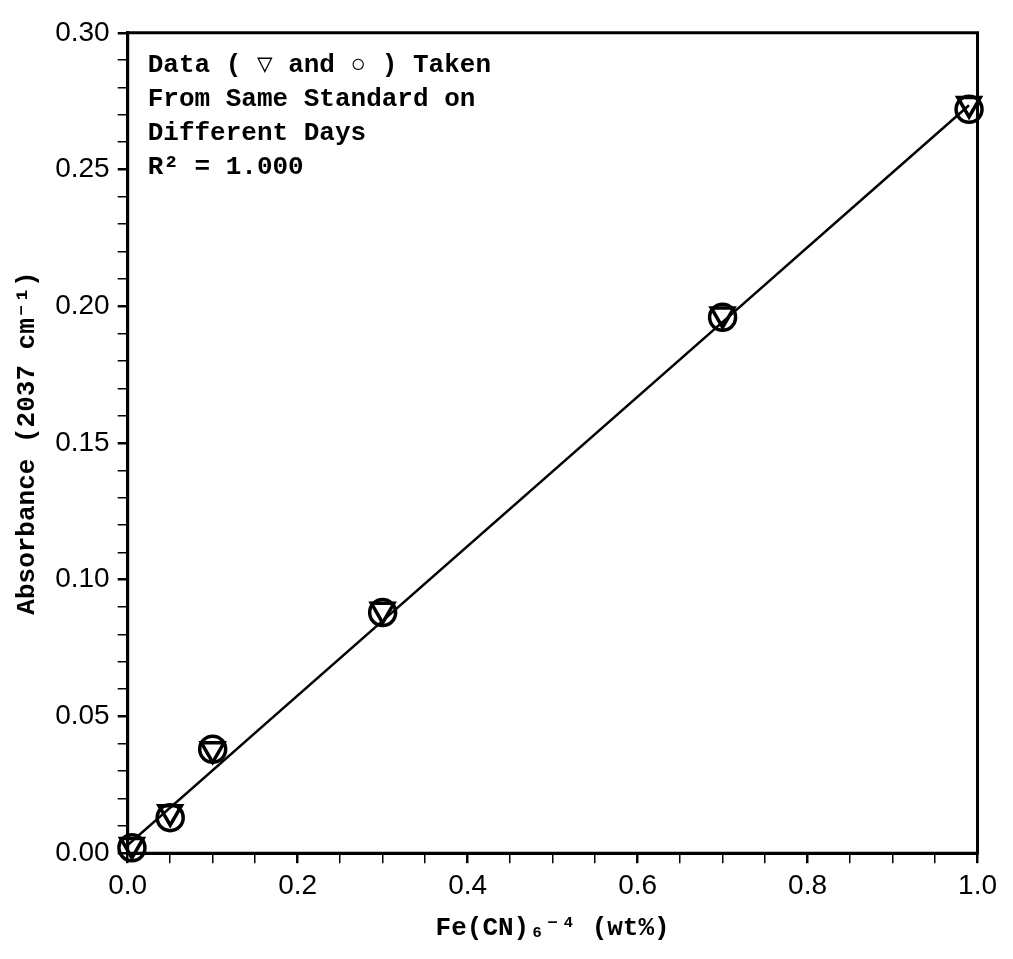 This screenshot has width=1013, height=959. What do you see at coordinates (225, 167) in the screenshot?
I see `annotation: R² = 1.000` at bounding box center [225, 167].